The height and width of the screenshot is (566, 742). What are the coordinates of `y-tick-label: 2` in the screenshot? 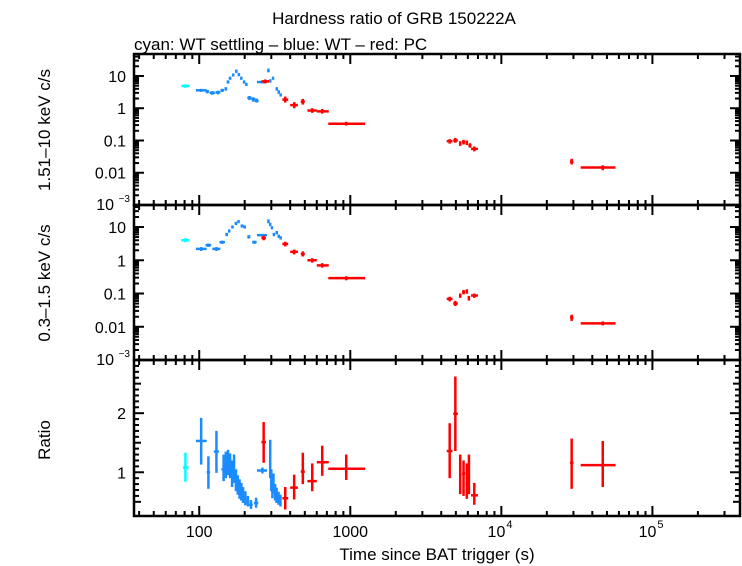 It's located at (121, 414).